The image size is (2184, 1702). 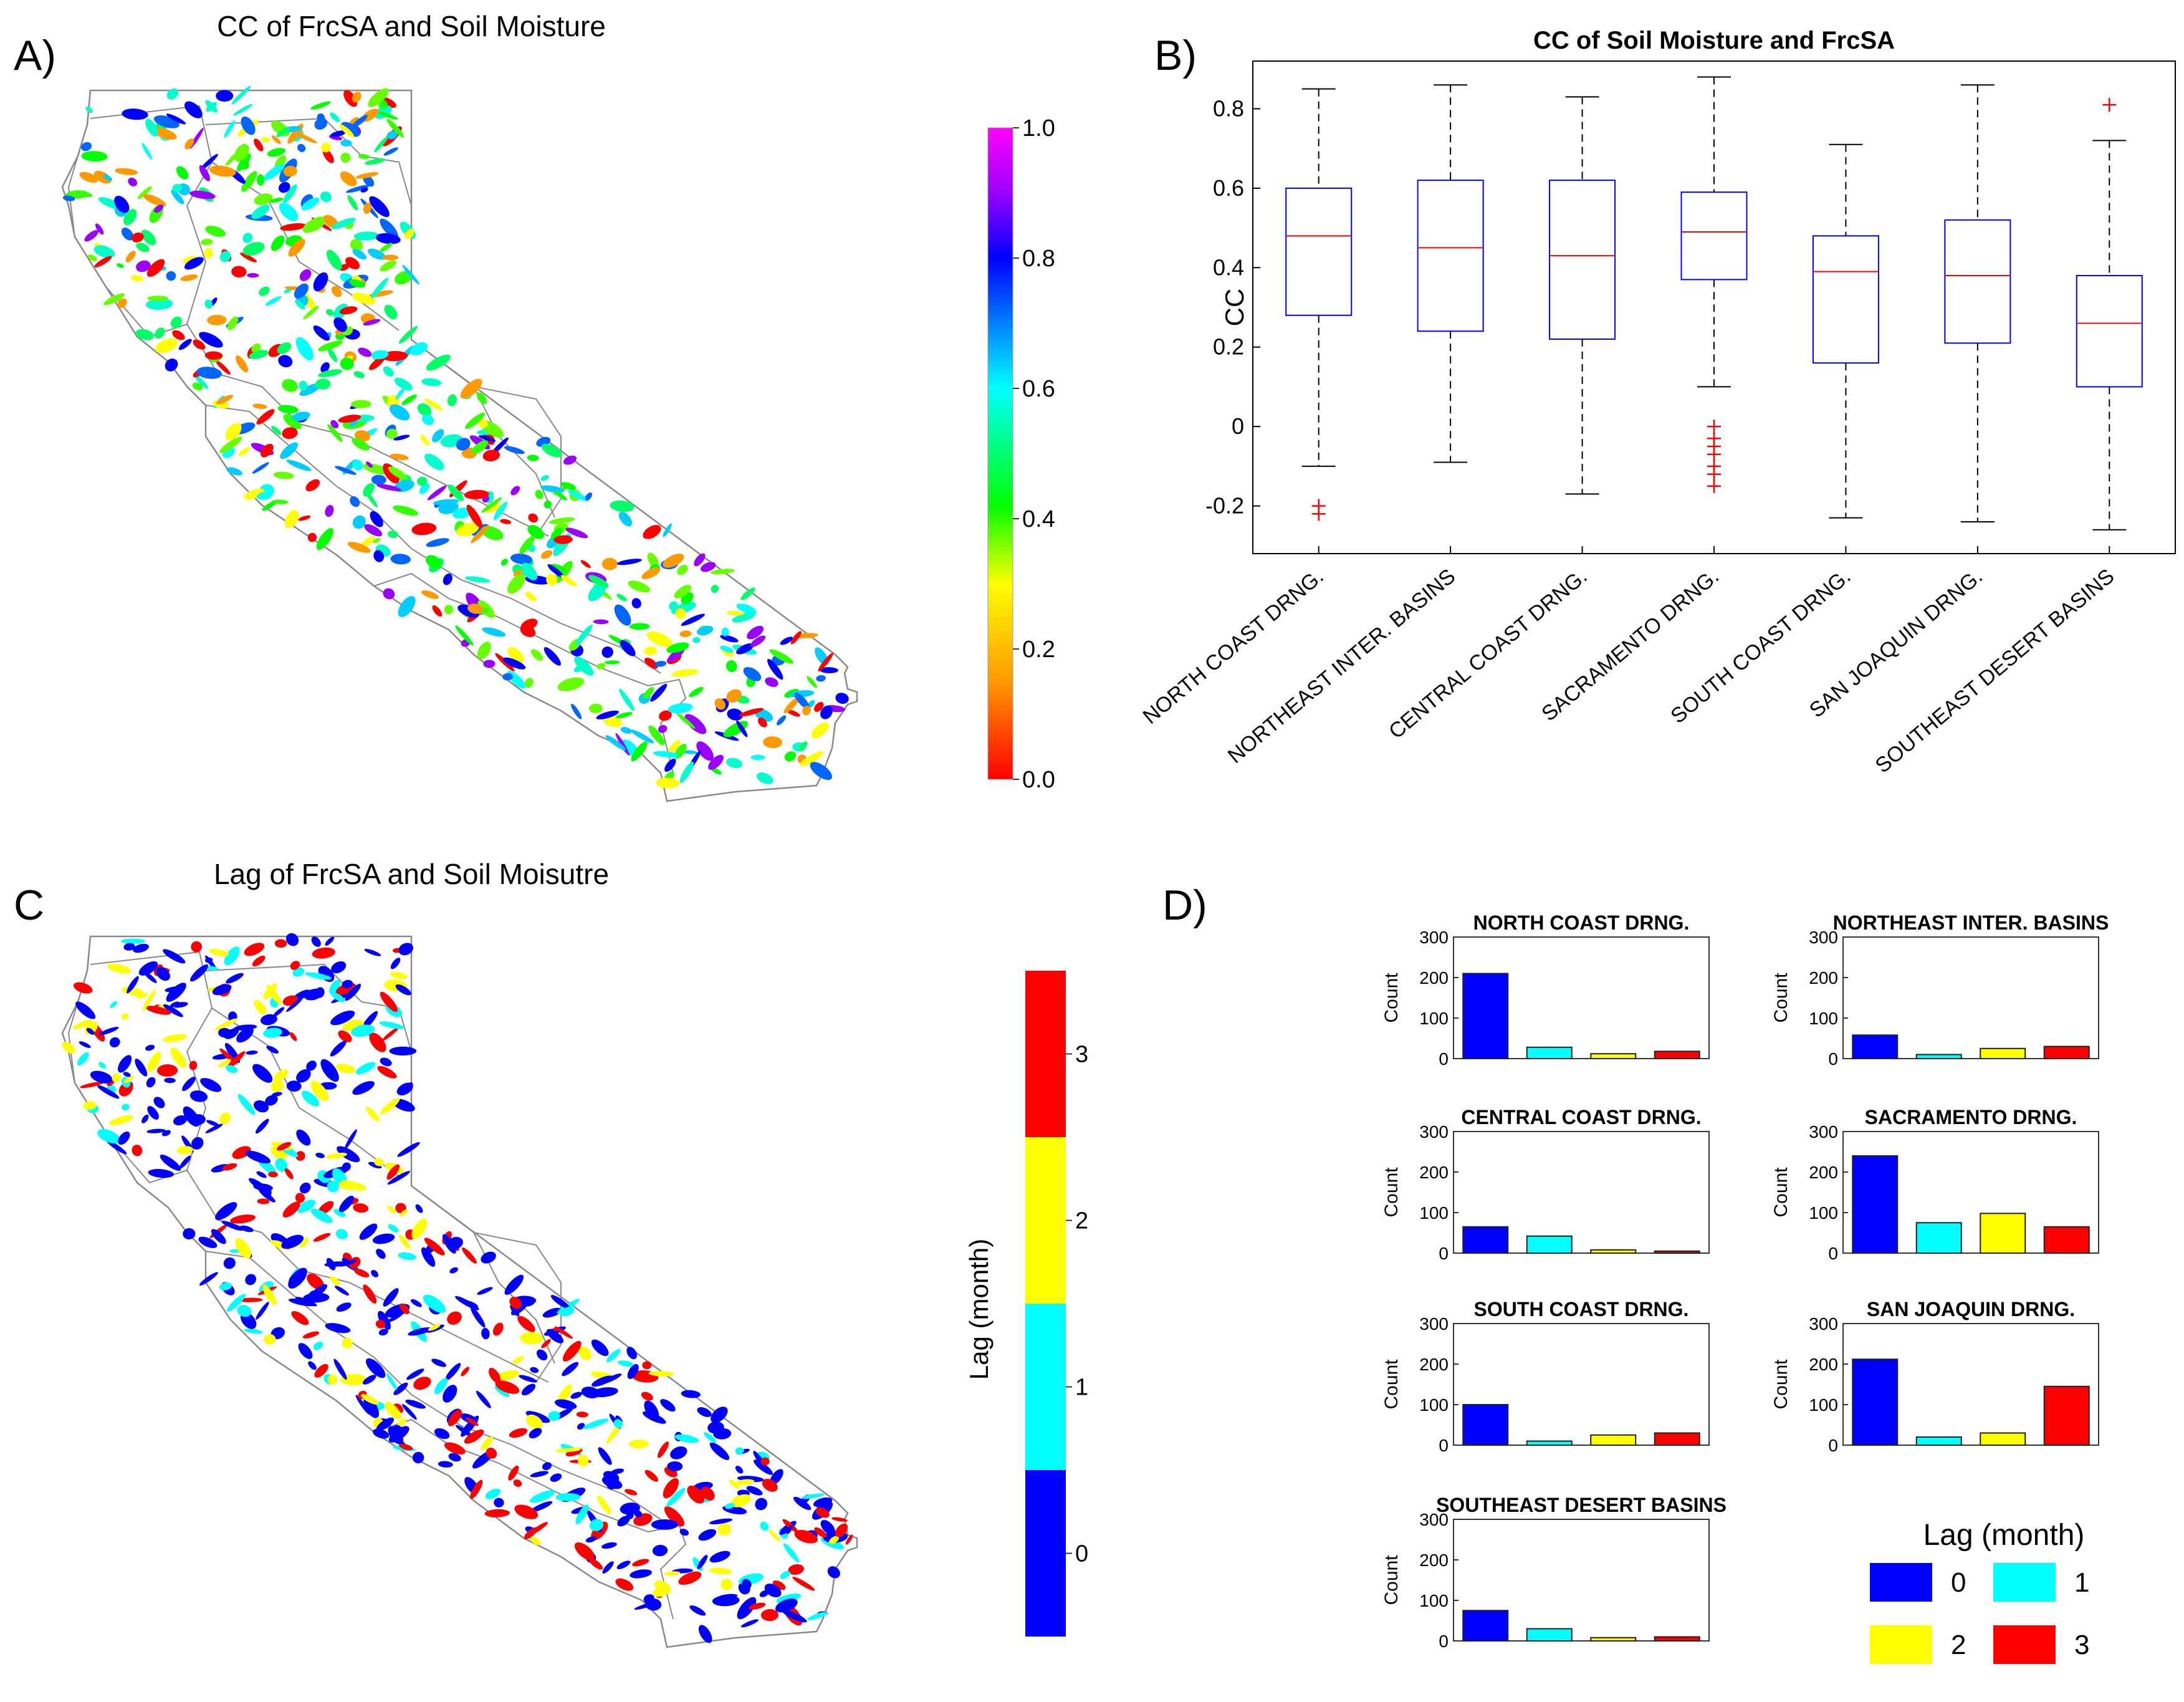 What do you see at coordinates (1228, 347) in the screenshot?
I see `y-tick-label: 0.2` at bounding box center [1228, 347].